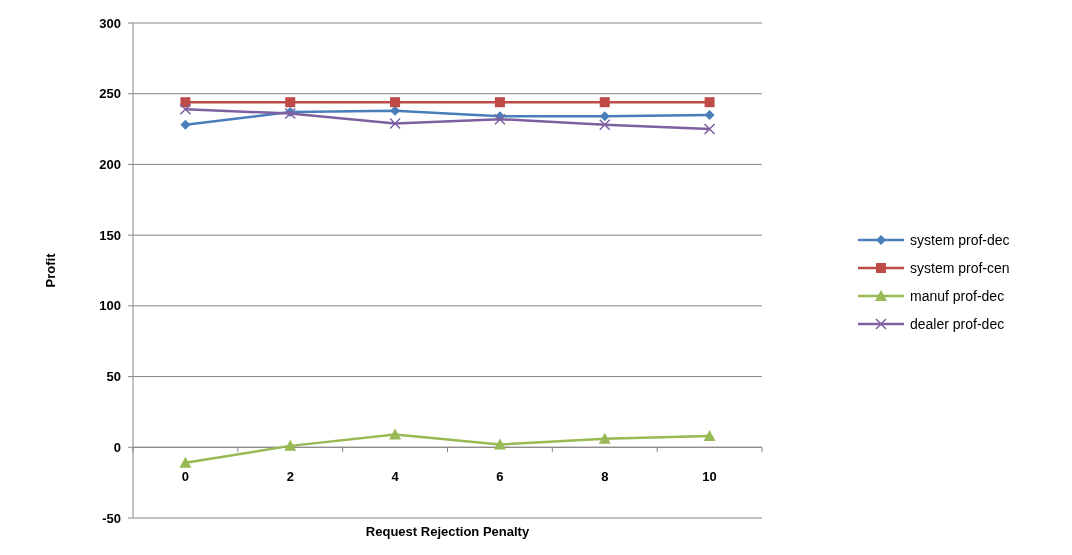 The image size is (1072, 555). What do you see at coordinates (605, 477) in the screenshot?
I see `x-tick-label: 8` at bounding box center [605, 477].